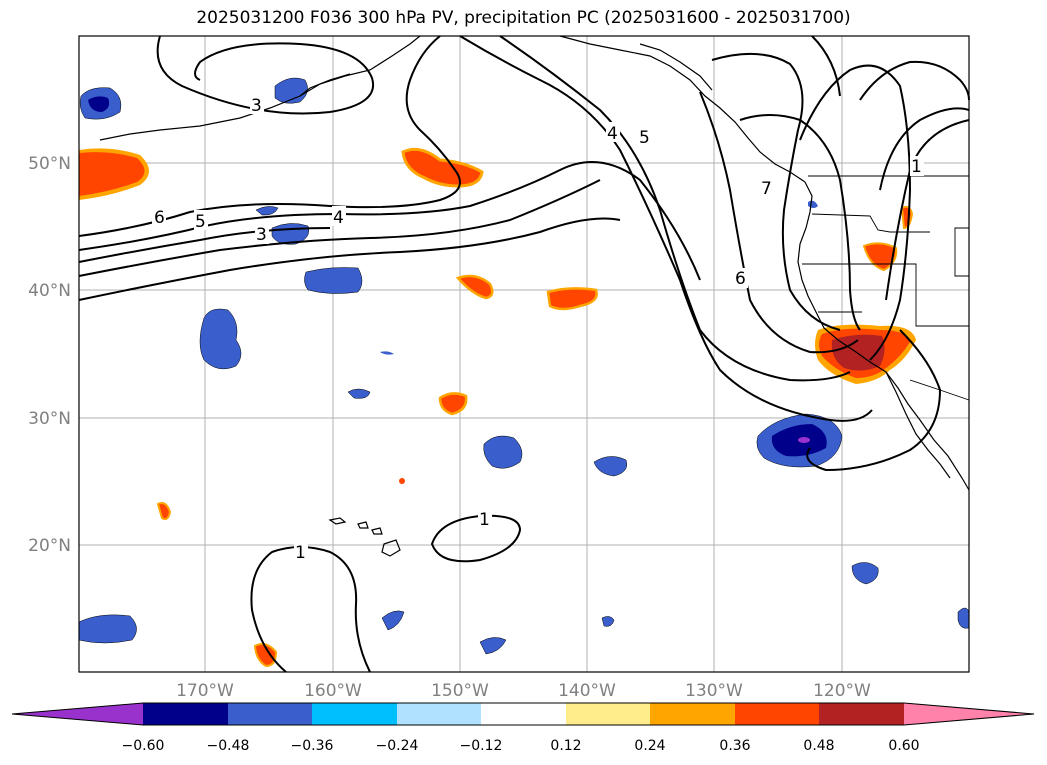 The height and width of the screenshot is (765, 1047). Describe the element at coordinates (312, 746) in the screenshot. I see `colorbar-tick-label: −0.36` at that location.